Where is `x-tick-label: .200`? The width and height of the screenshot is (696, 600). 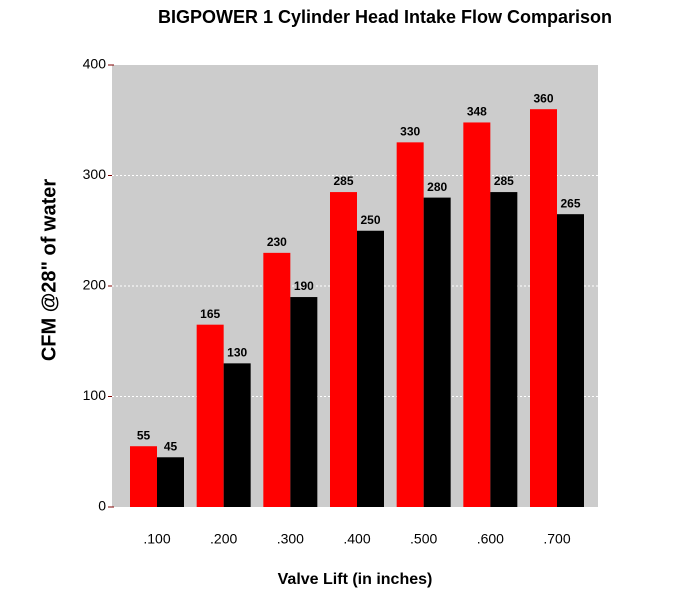
x-tick-label: .200 is located at coordinates (223, 539).